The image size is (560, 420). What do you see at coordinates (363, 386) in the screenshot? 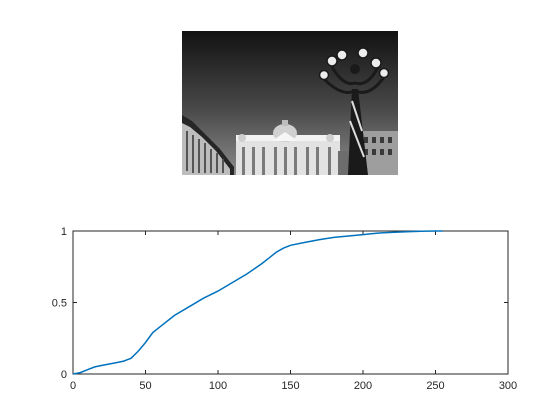
I see `x-tick-label: 200` at bounding box center [363, 386].